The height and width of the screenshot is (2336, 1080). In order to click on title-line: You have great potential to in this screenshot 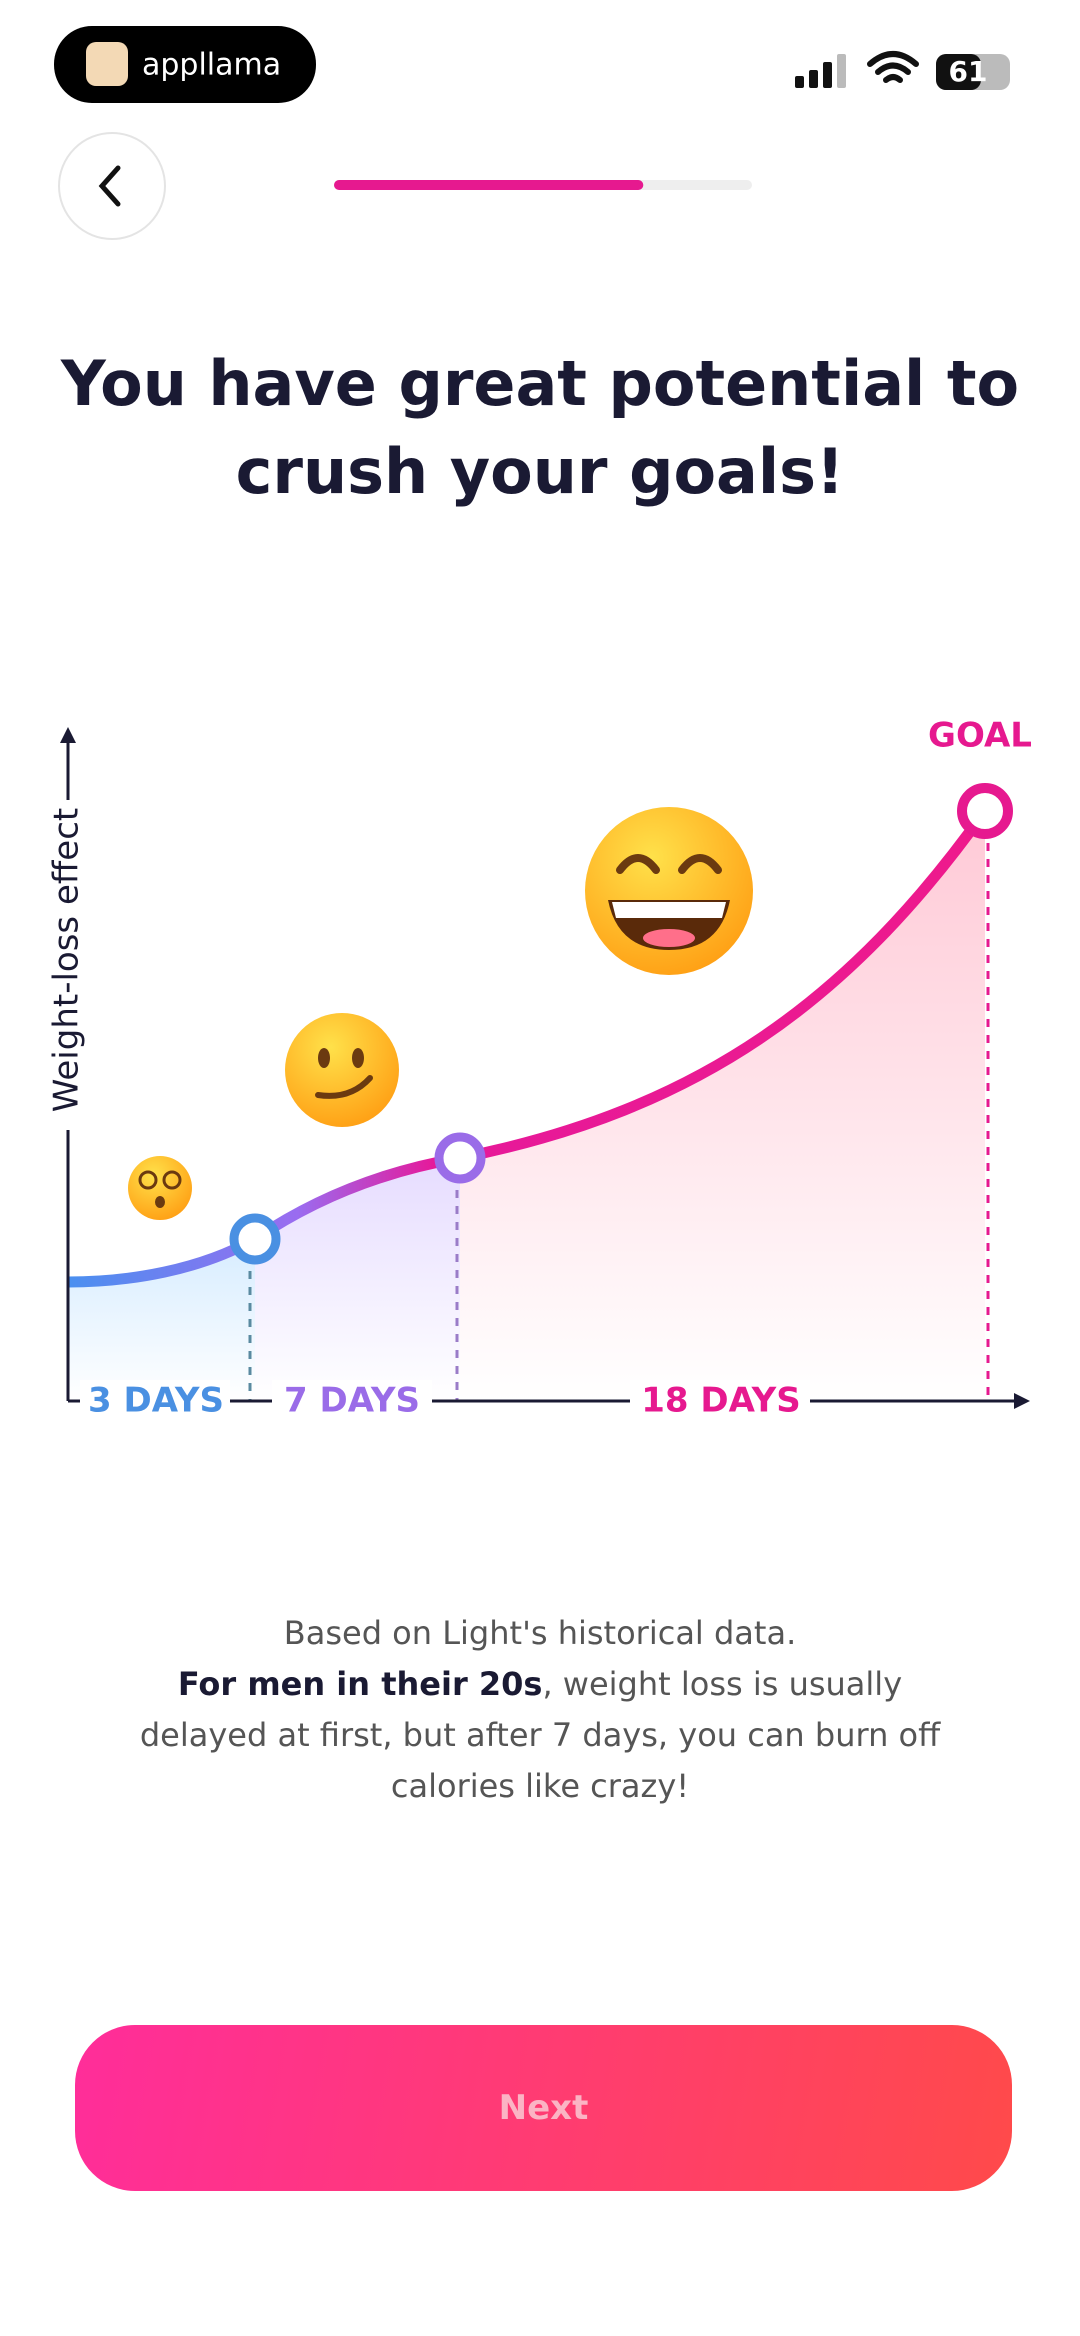, I will do `click(540, 383)`.